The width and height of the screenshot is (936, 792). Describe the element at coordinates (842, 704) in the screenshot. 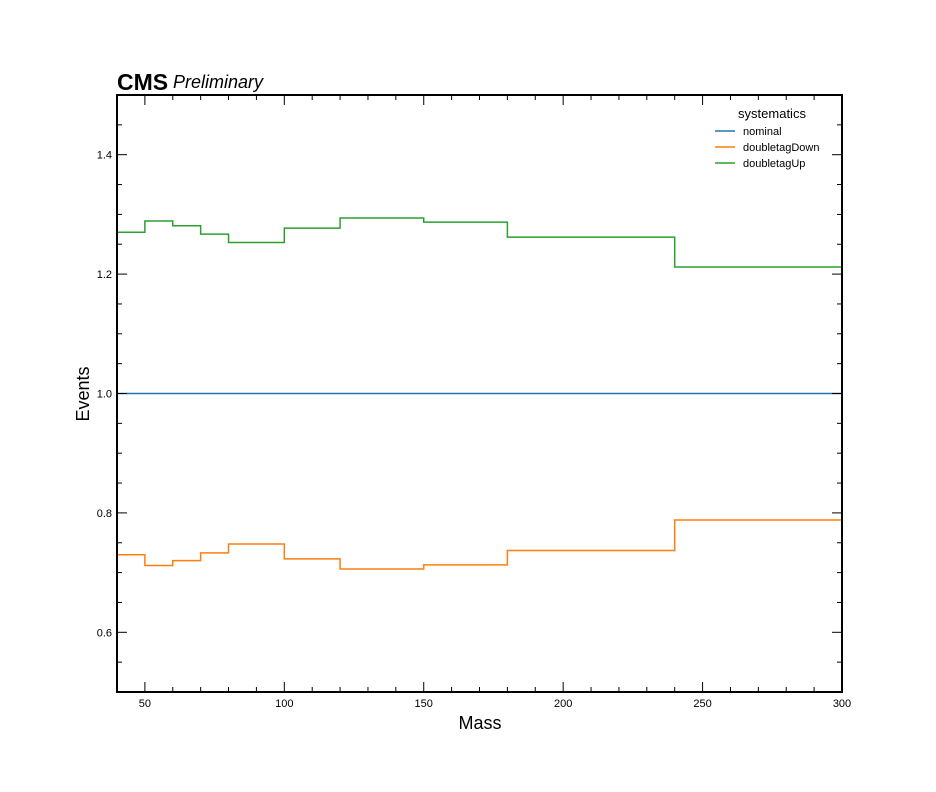

I see `x-tick-label: 300` at that location.